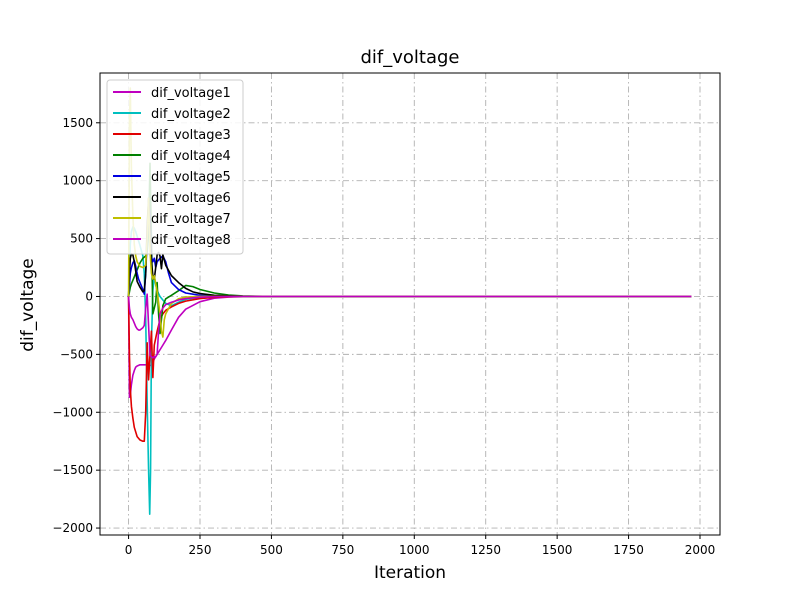 This screenshot has height=600, width=800. What do you see at coordinates (129, 550) in the screenshot?
I see `x-tick-label: 0` at bounding box center [129, 550].